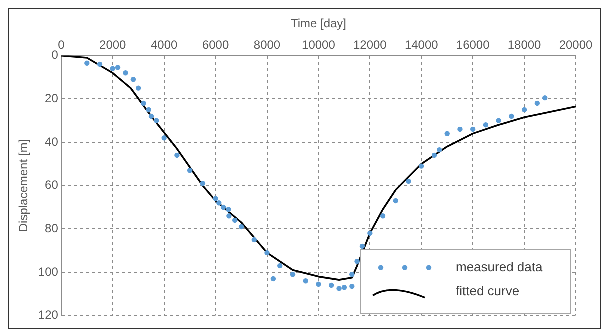 This screenshot has height=335, width=607. I want to click on y-tick-label: 80, so click(52, 228).